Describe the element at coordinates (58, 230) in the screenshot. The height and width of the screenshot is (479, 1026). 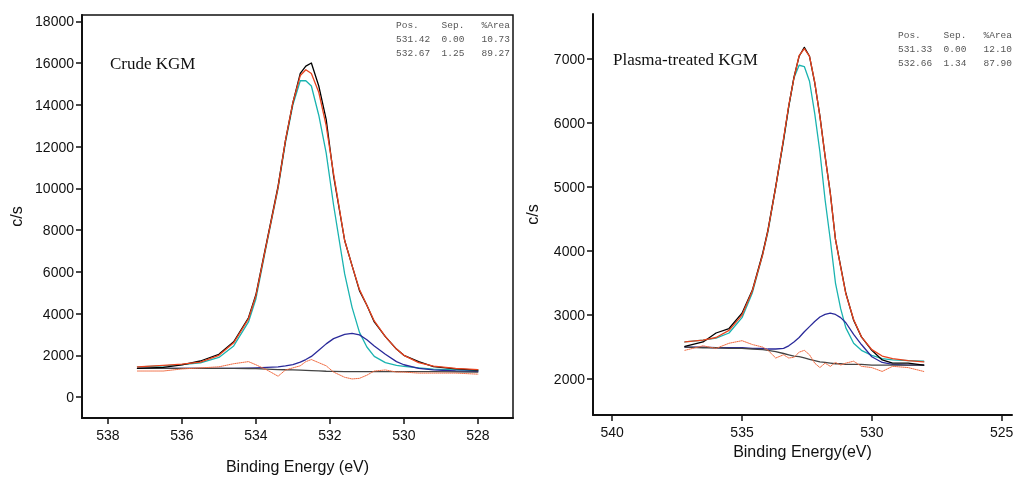
I see `y-tick-label: 8000` at that location.